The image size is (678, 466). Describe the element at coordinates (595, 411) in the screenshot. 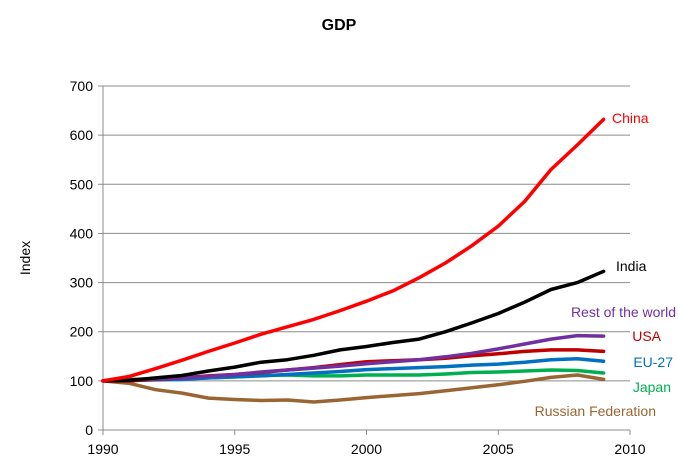

I see `series-label-russian-federation: Russian Federation` at that location.